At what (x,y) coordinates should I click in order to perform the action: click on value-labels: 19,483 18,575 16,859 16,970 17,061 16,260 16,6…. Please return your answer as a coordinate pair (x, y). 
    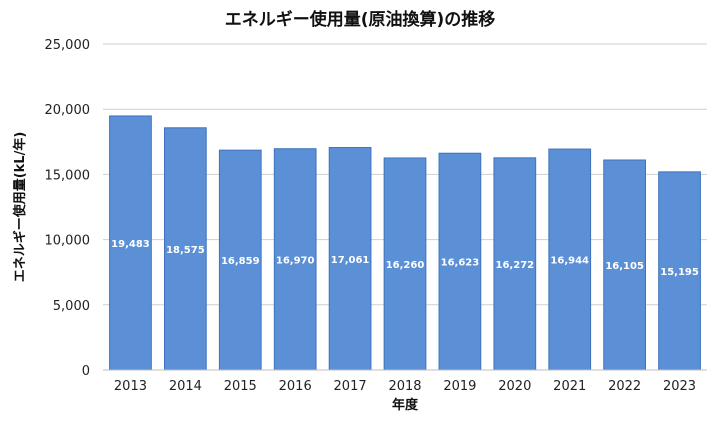
    Looking at the image, I should click on (405, 258).